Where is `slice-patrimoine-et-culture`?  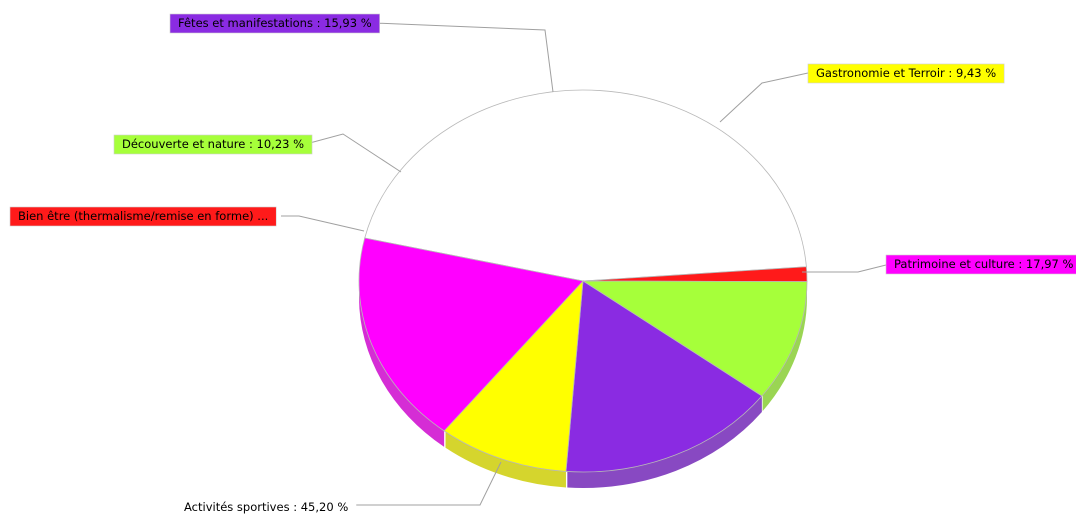
slice-patrimoine-et-culture is located at coordinates (471, 334).